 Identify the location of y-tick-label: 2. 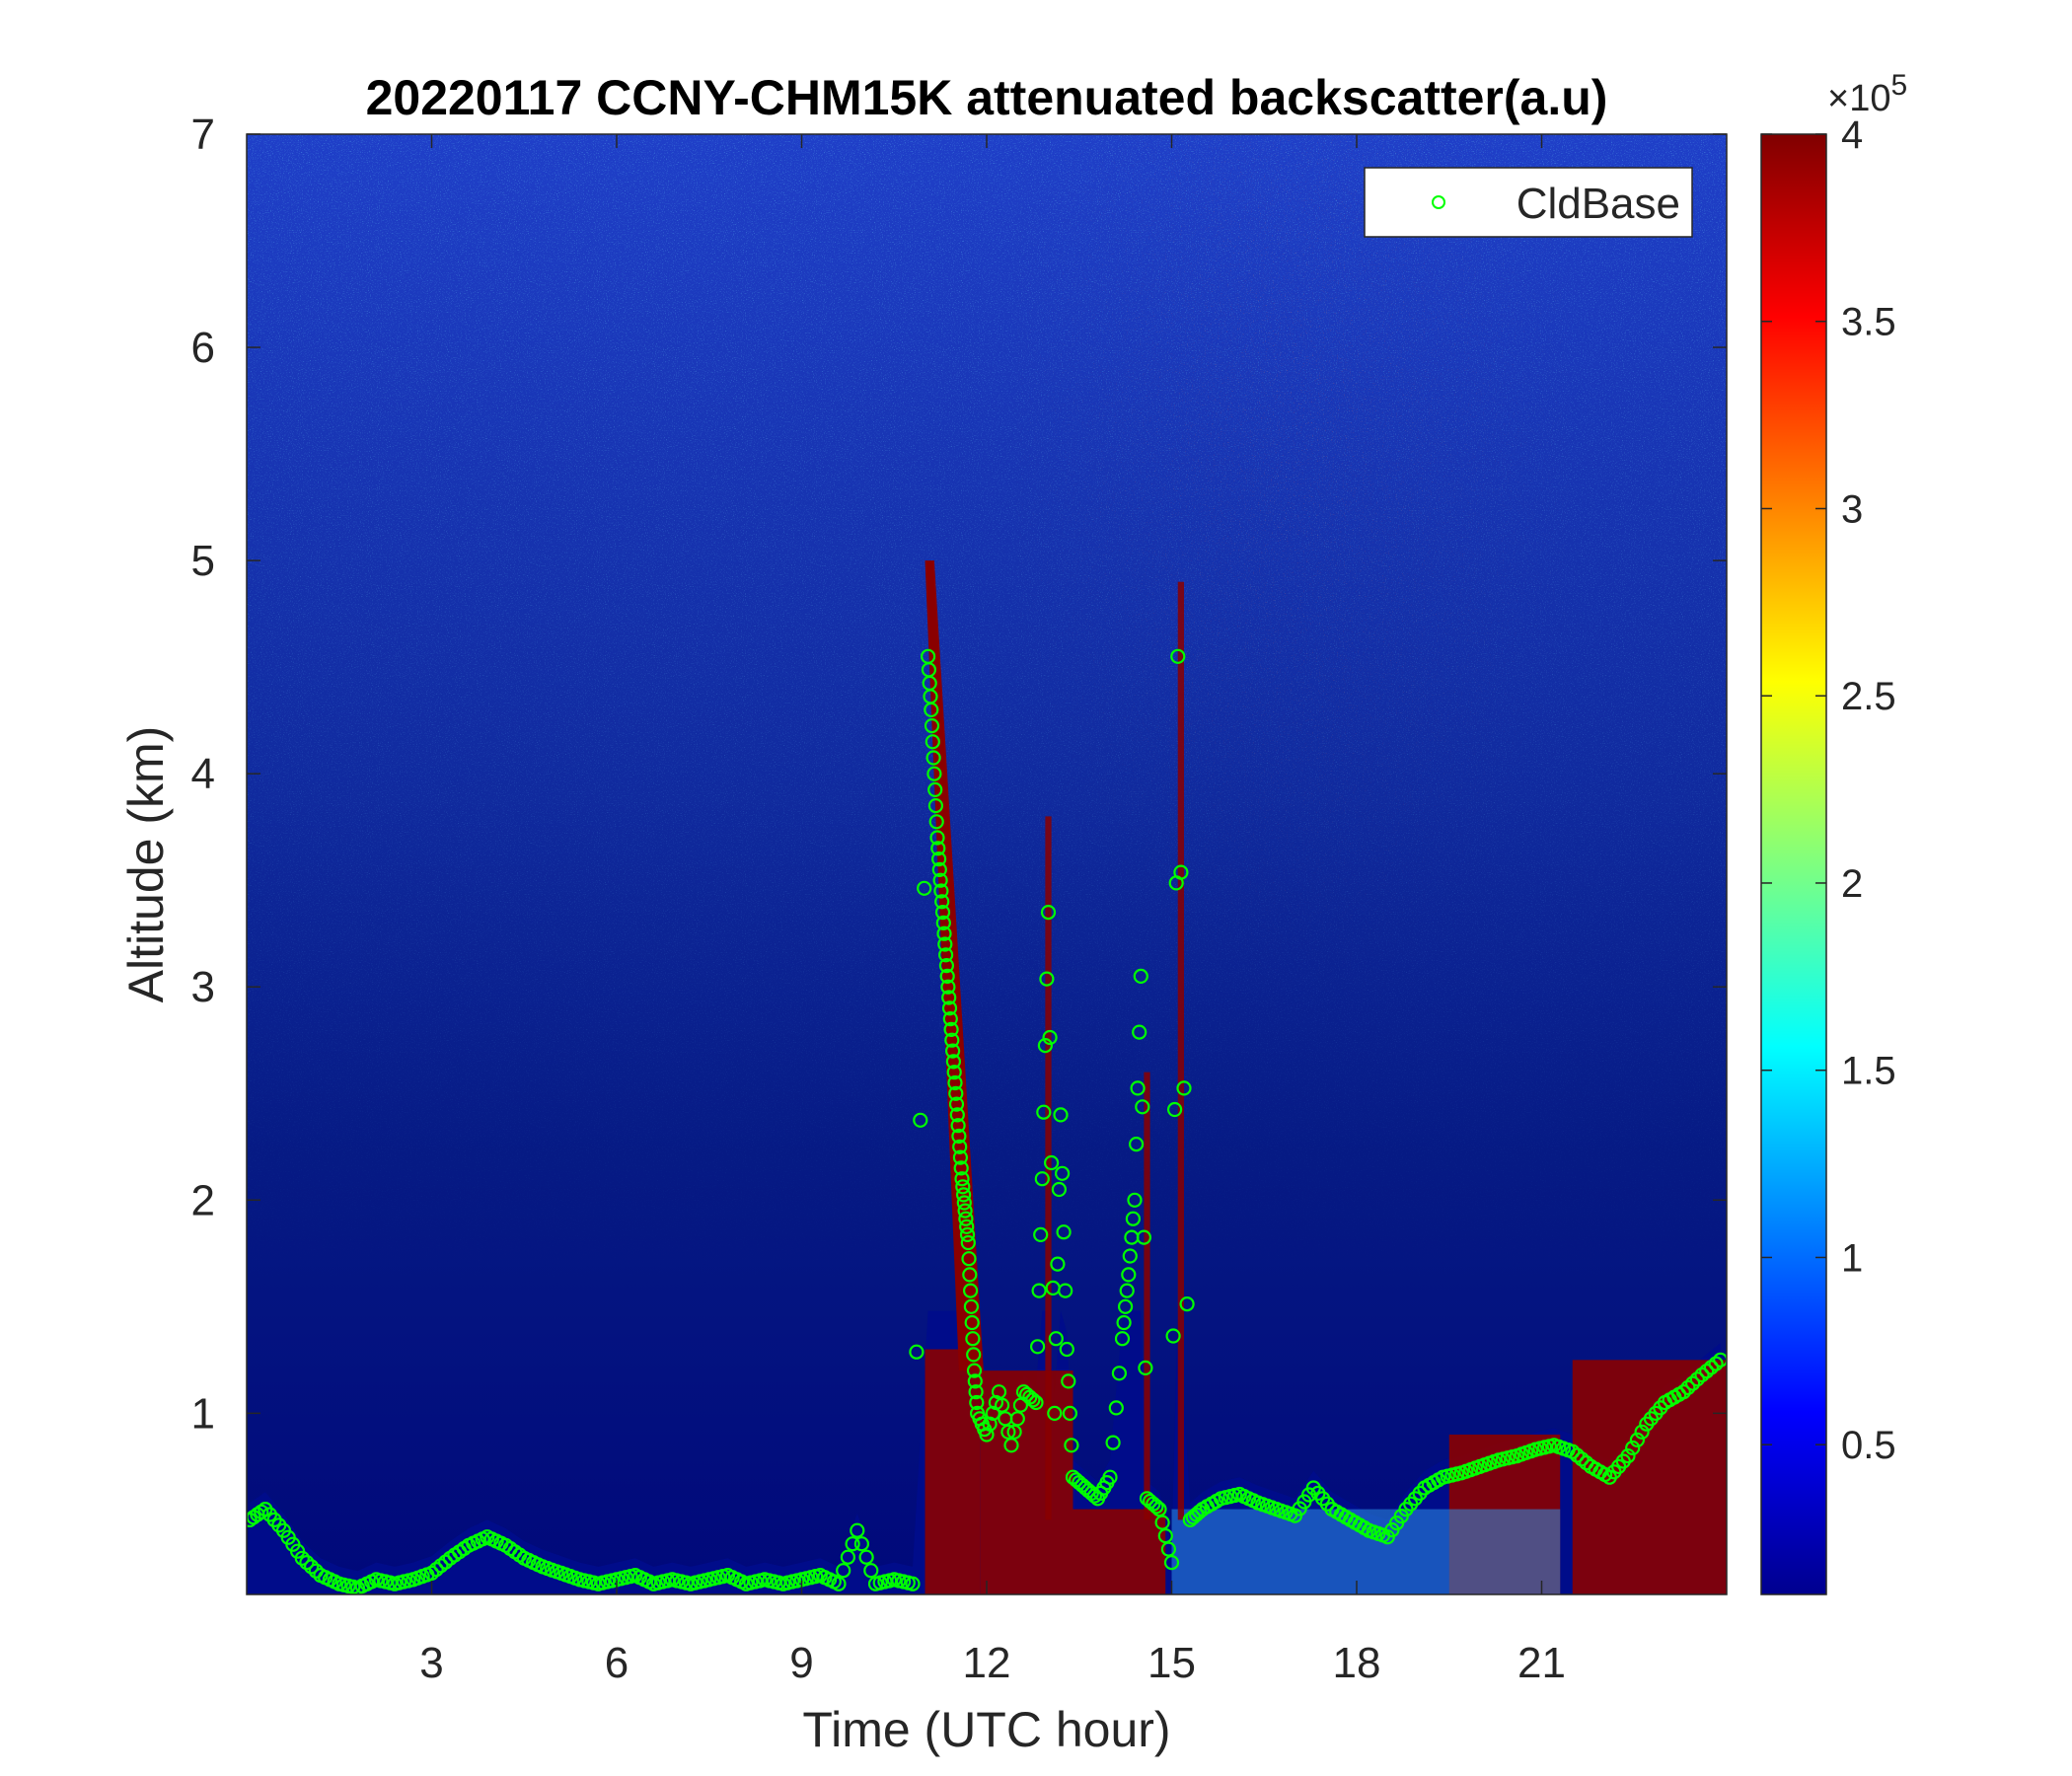
(203, 1200).